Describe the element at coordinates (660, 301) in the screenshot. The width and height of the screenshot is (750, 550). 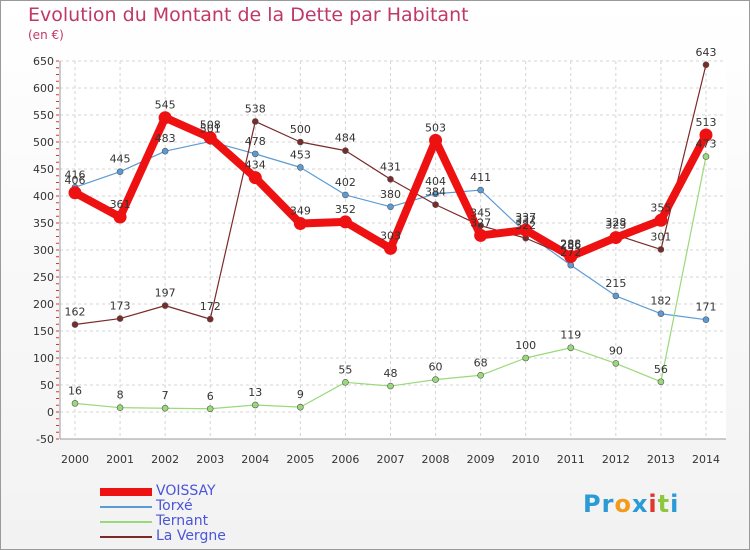
I see `data-label: 182` at that location.